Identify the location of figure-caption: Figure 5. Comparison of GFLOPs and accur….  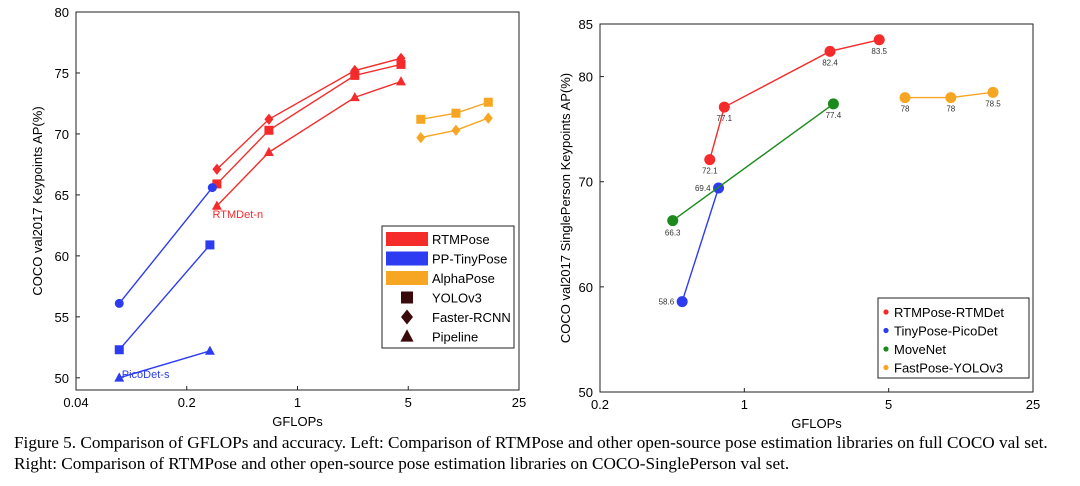
(531, 453).